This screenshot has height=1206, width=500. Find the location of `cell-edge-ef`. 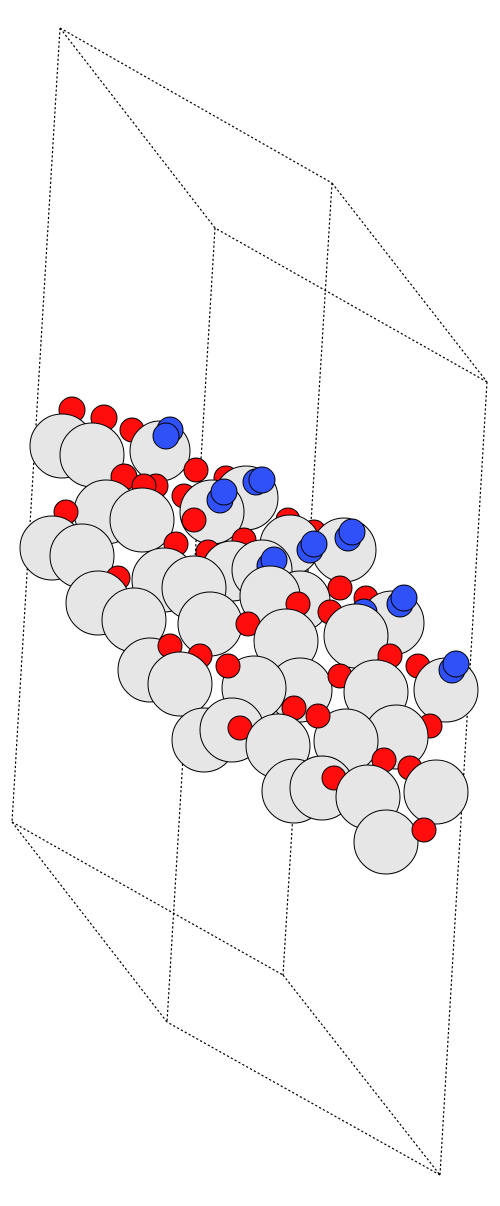

cell-edge-ef is located at coordinates (147, 898).